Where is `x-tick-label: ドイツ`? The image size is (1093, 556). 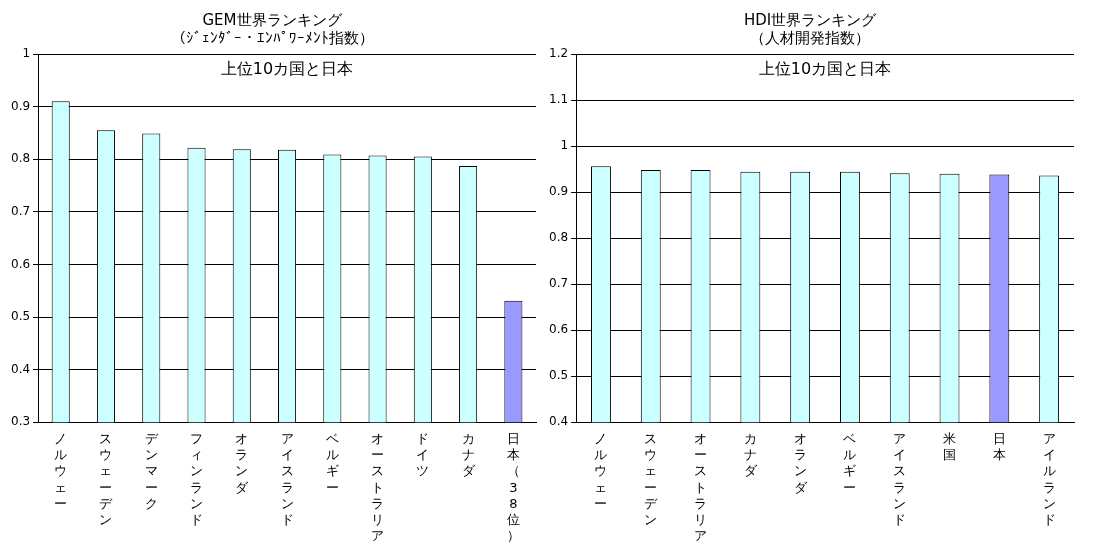
x-tick-label: ドイツ is located at coordinates (423, 454).